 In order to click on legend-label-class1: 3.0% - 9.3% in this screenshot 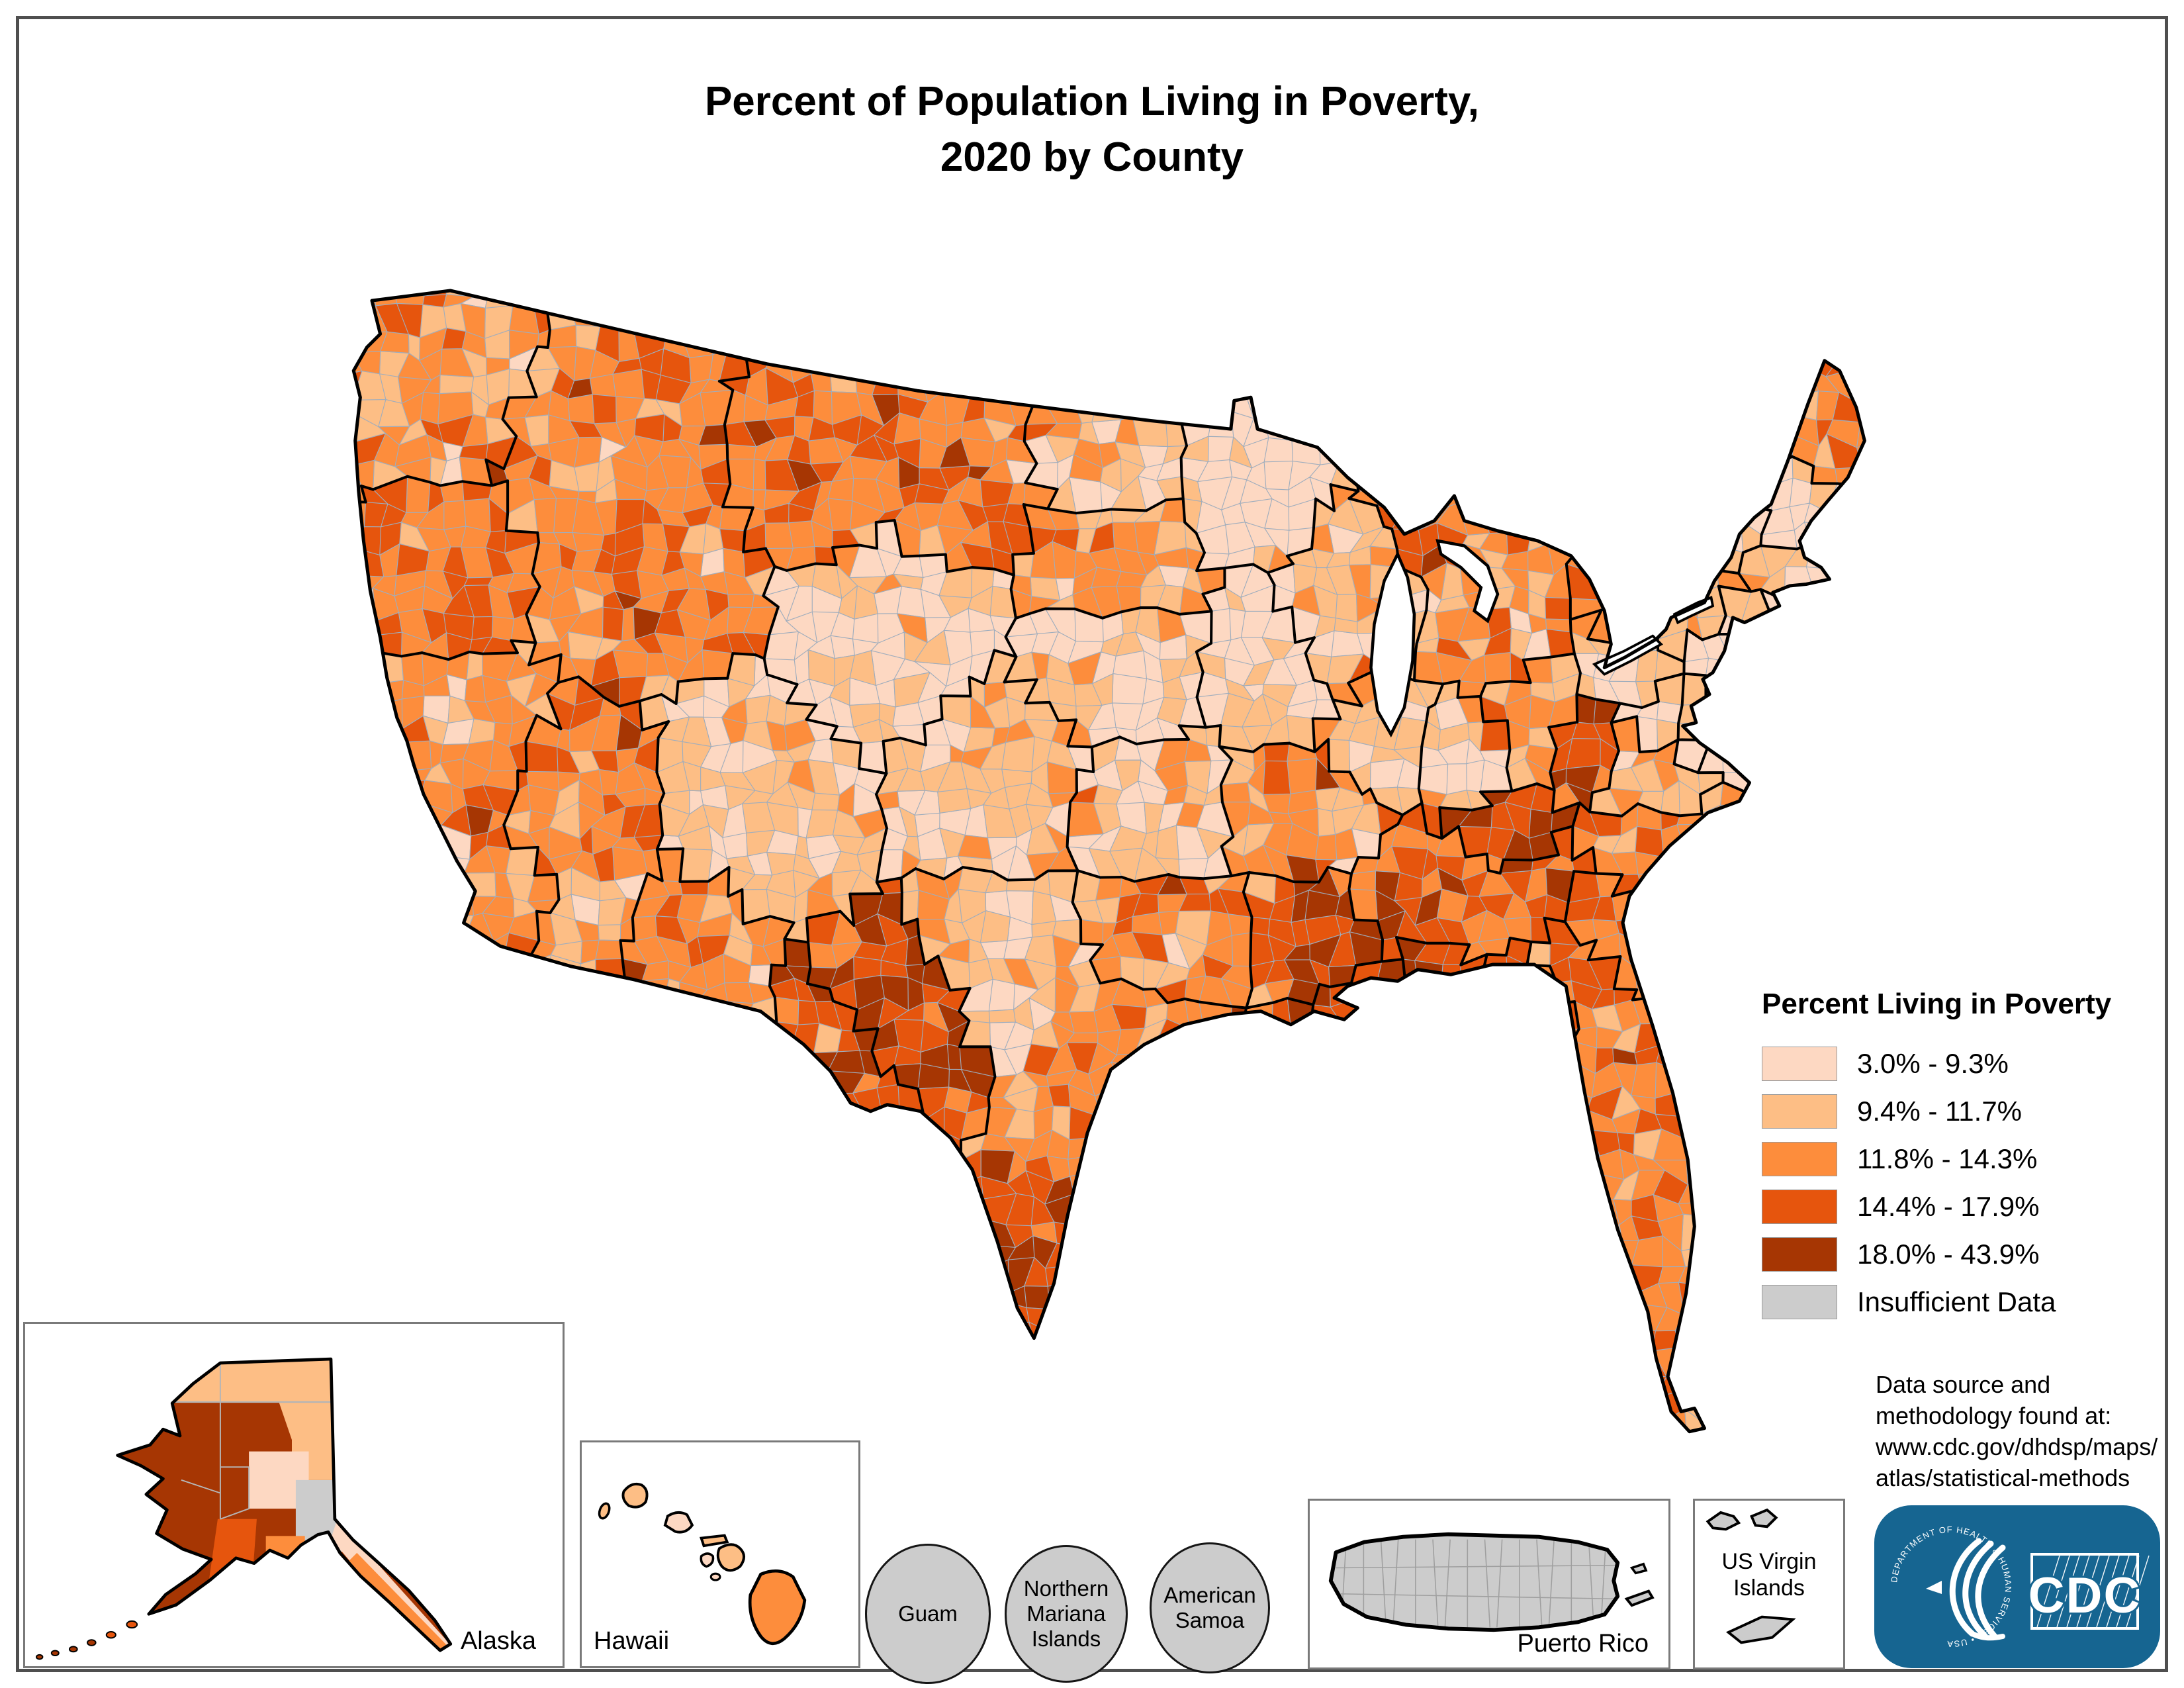, I will do `click(1933, 1063)`.